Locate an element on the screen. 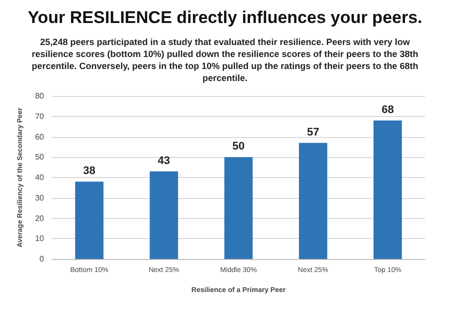  data-label: 43 is located at coordinates (164, 160).